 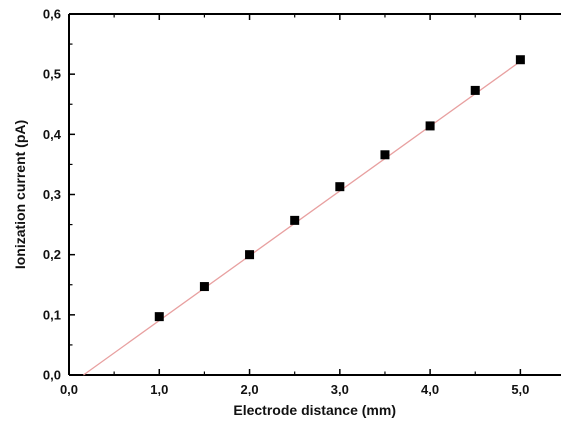 I want to click on x-tick-label: 0,0, so click(x=69, y=389).